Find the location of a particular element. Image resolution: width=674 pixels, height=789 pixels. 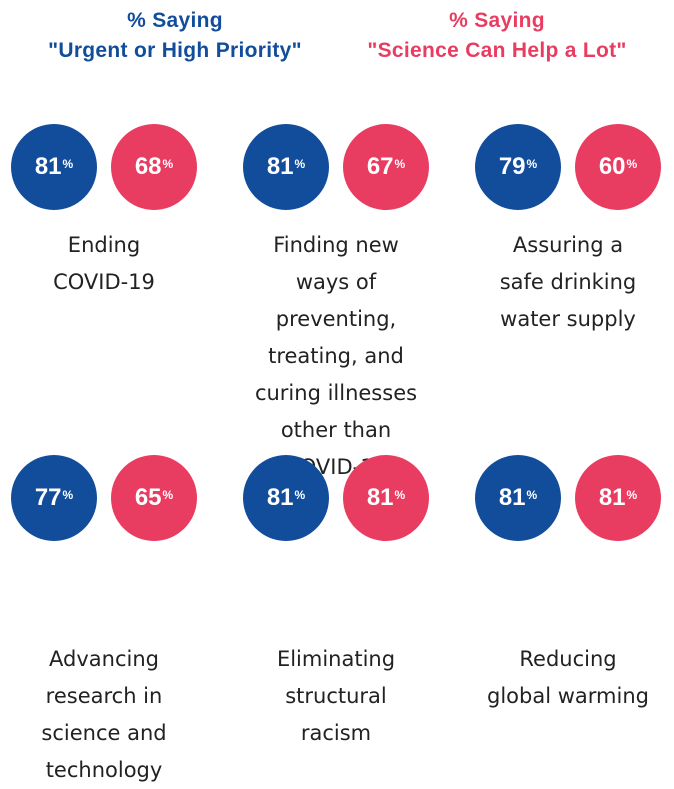

item-label: Ending COVID-19 is located at coordinates (107, 264).